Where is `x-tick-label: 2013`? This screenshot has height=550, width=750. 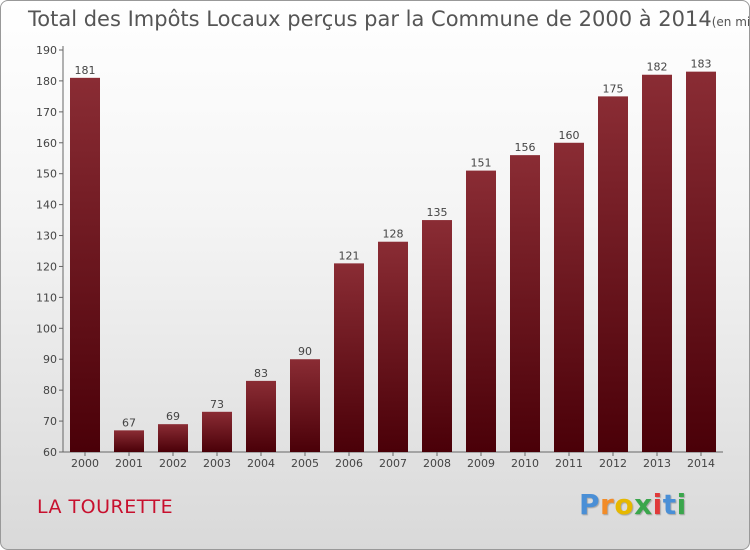
x-tick-label: 2013 is located at coordinates (657, 463).